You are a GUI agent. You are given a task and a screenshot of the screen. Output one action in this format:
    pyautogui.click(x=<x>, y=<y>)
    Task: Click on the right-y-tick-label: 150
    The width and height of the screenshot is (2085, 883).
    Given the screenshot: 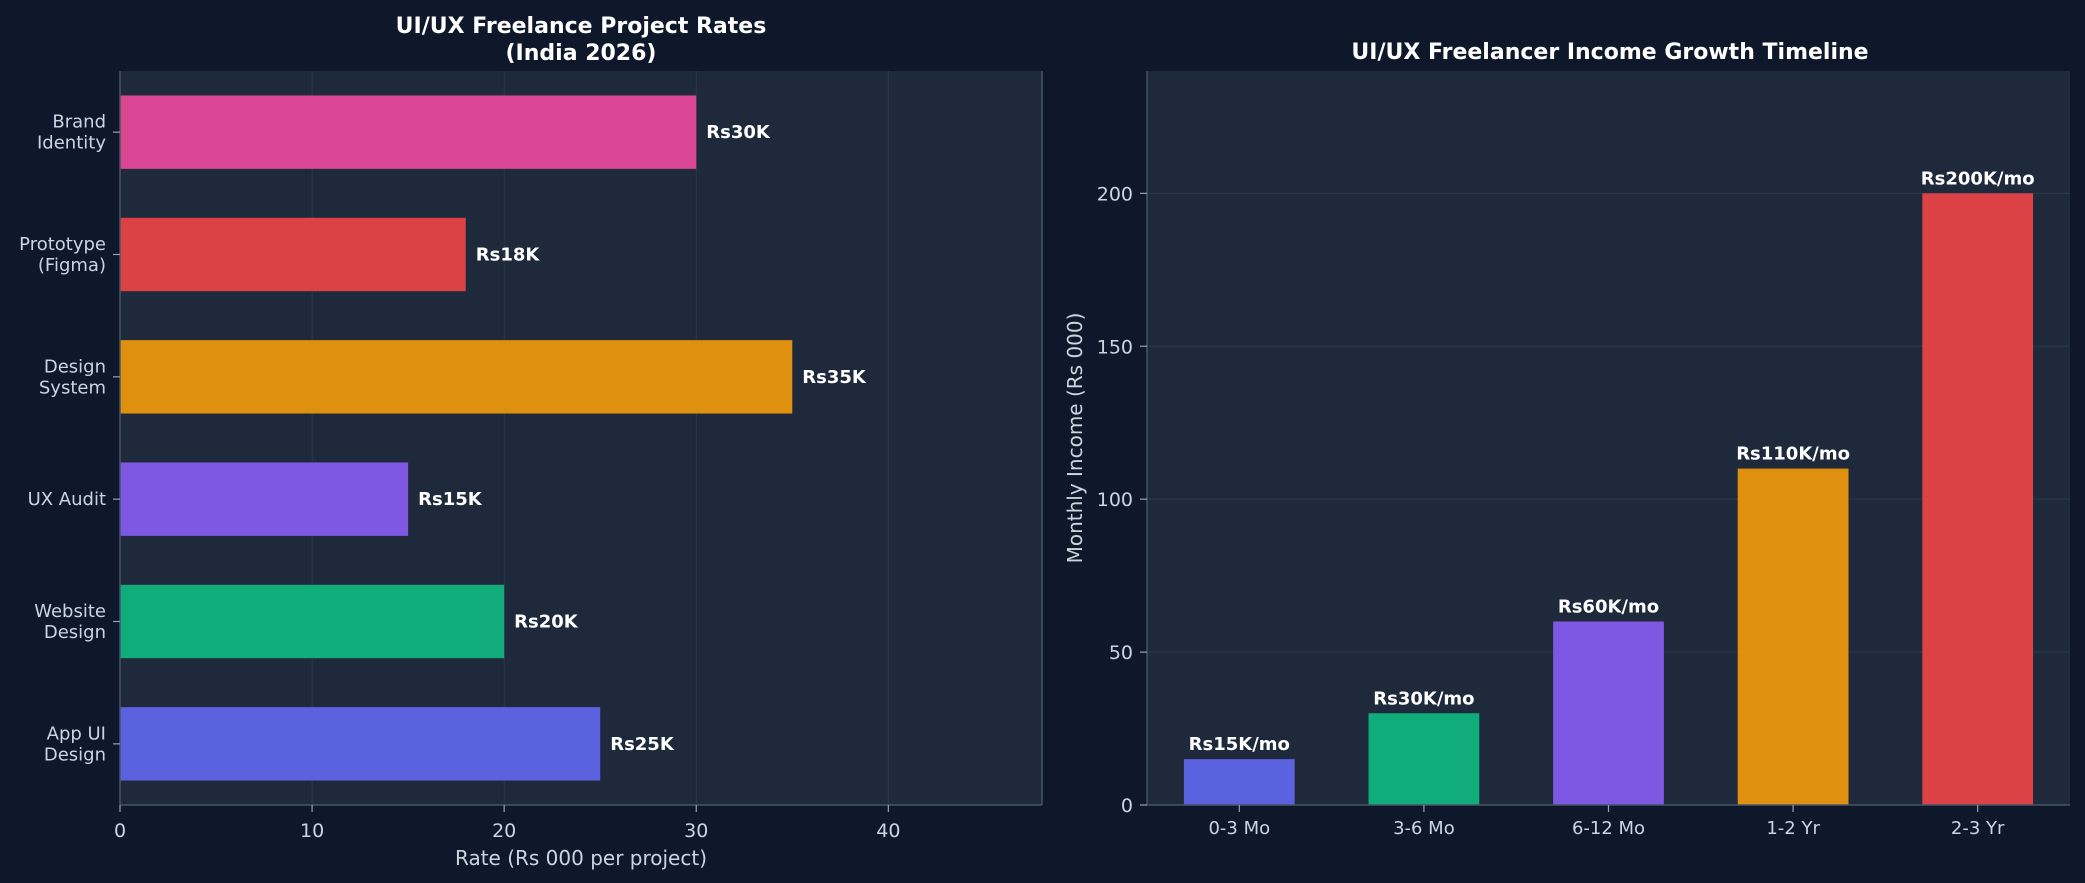 What is the action you would take?
    pyautogui.click(x=1115, y=347)
    